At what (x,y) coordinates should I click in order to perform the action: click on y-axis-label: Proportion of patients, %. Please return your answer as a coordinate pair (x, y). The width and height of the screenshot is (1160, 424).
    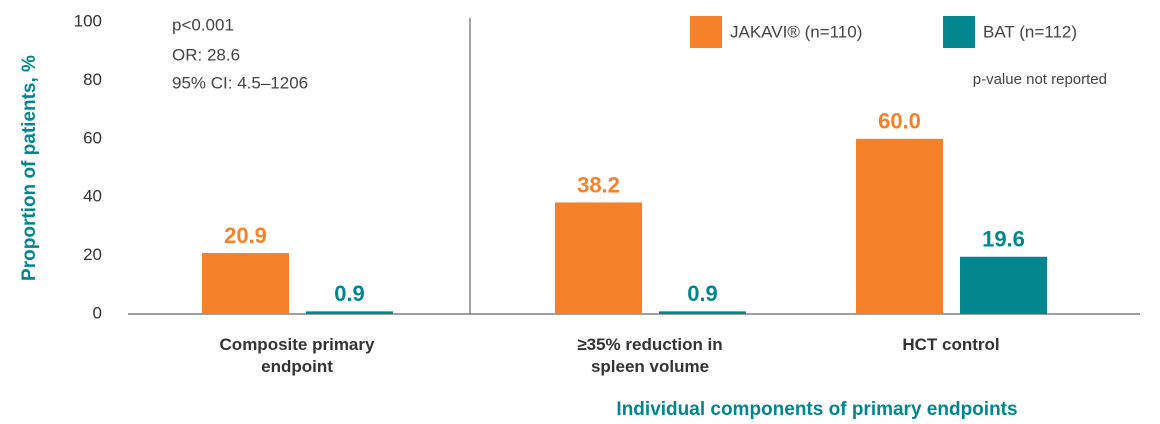
    Looking at the image, I should click on (29, 168).